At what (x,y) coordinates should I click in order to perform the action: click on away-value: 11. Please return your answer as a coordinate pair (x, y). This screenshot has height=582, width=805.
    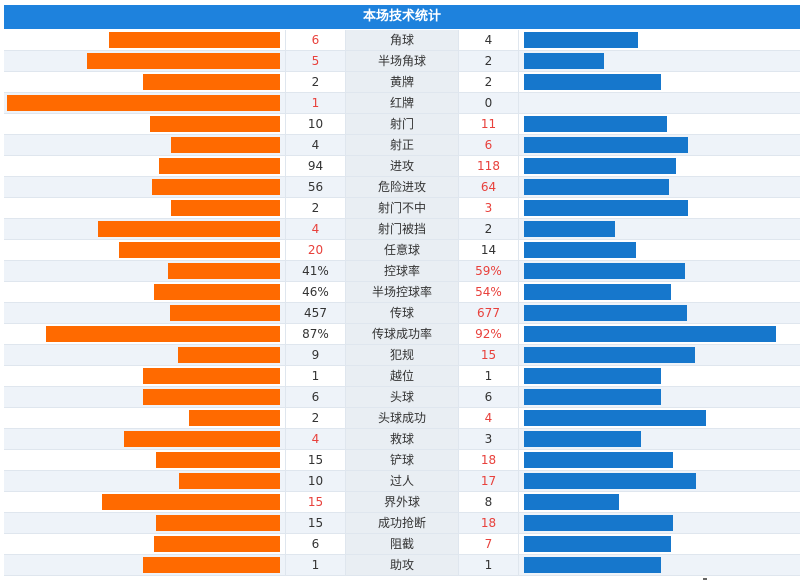
    Looking at the image, I should click on (489, 124).